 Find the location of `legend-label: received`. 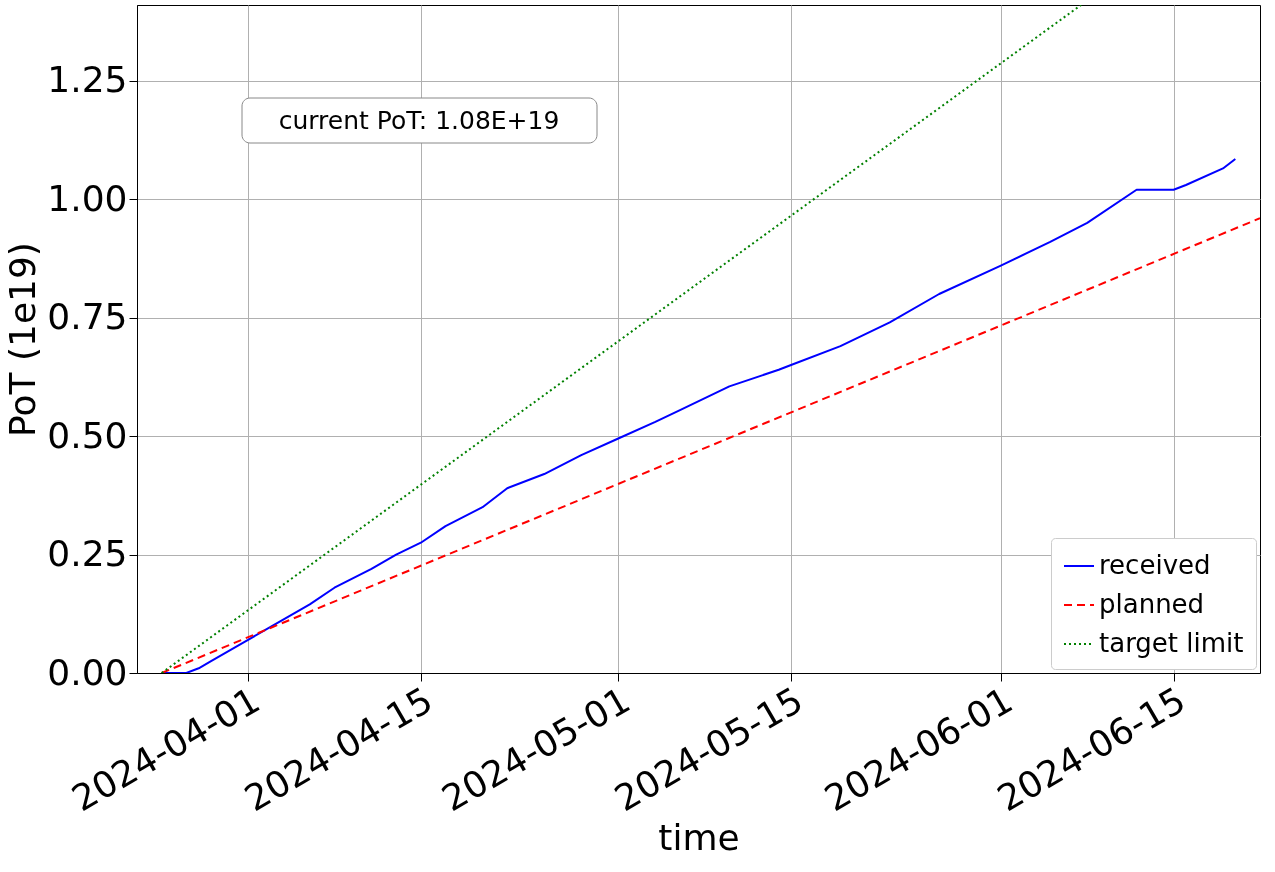

legend-label: received is located at coordinates (1155, 565).